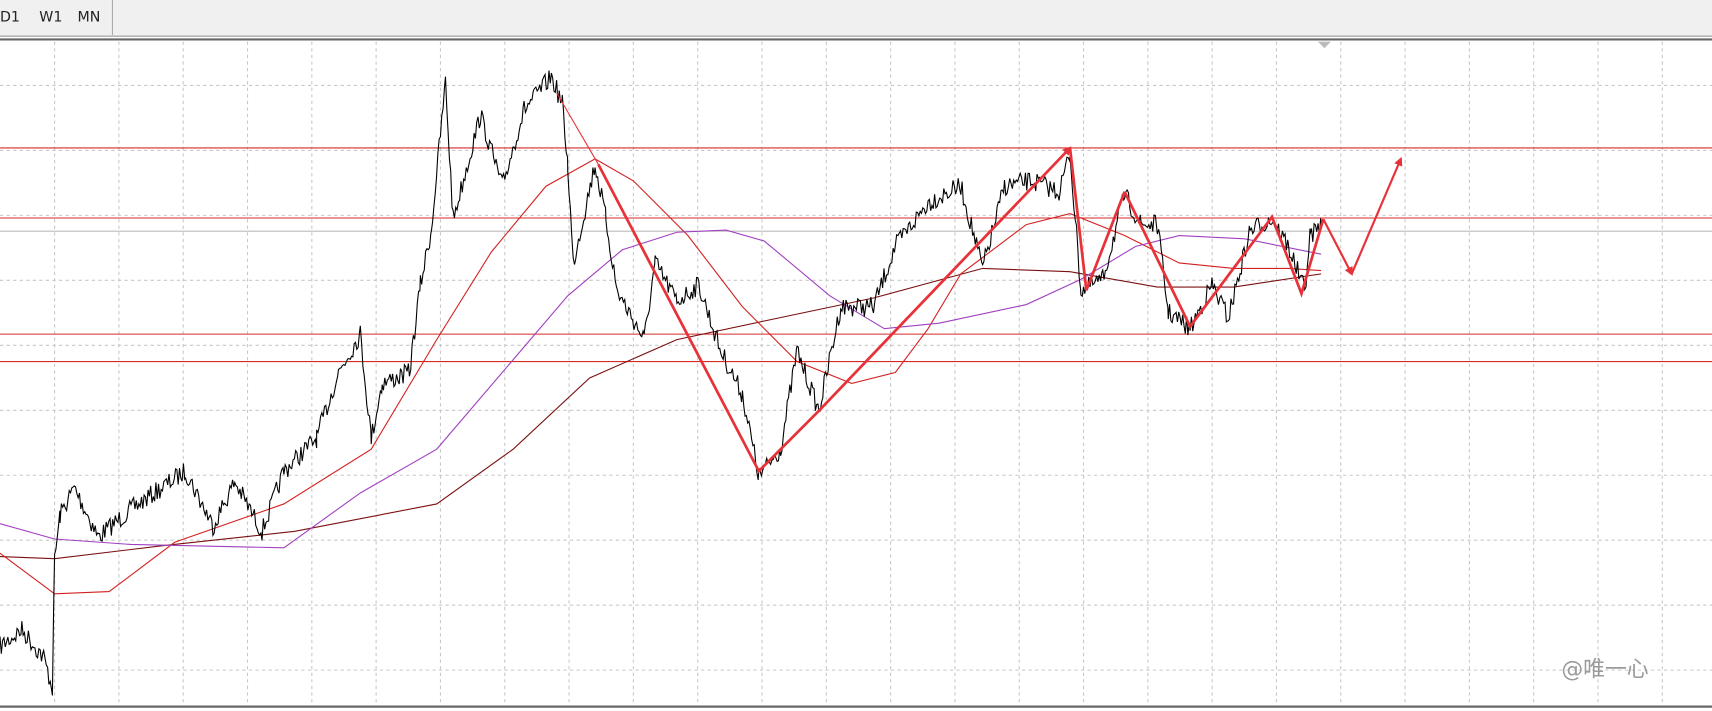 The height and width of the screenshot is (711, 1712). I want to click on tab: D1, so click(10, 18).